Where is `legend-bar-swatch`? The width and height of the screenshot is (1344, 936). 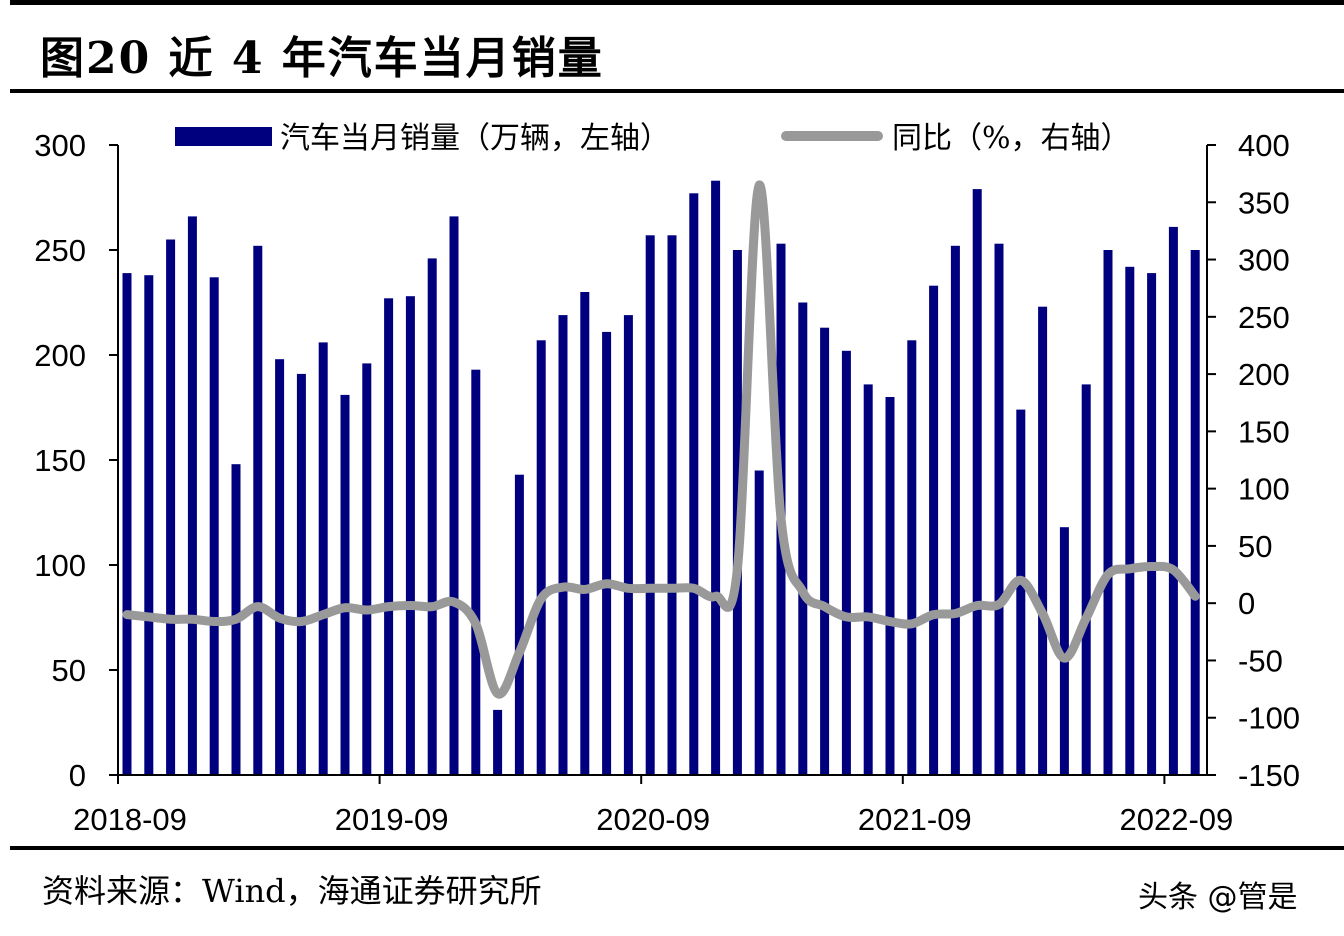 legend-bar-swatch is located at coordinates (223, 136).